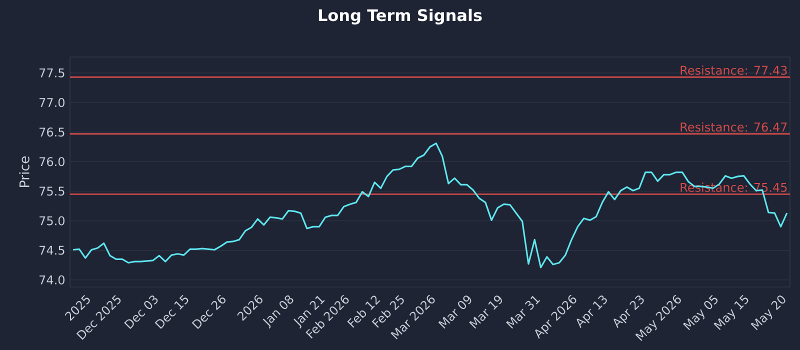 The image size is (800, 350). I want to click on y-tick-label: 77.0, so click(52, 103).